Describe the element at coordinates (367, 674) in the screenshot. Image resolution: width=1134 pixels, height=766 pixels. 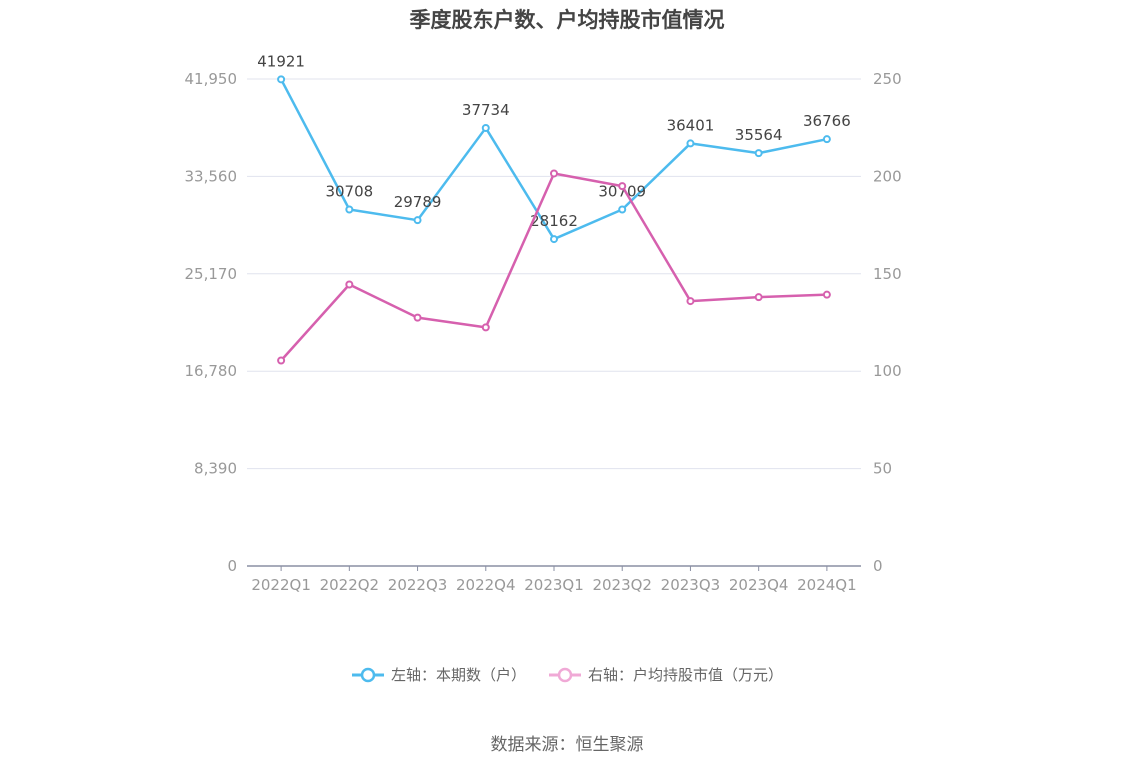
I see `legend-line-icon-households` at that location.